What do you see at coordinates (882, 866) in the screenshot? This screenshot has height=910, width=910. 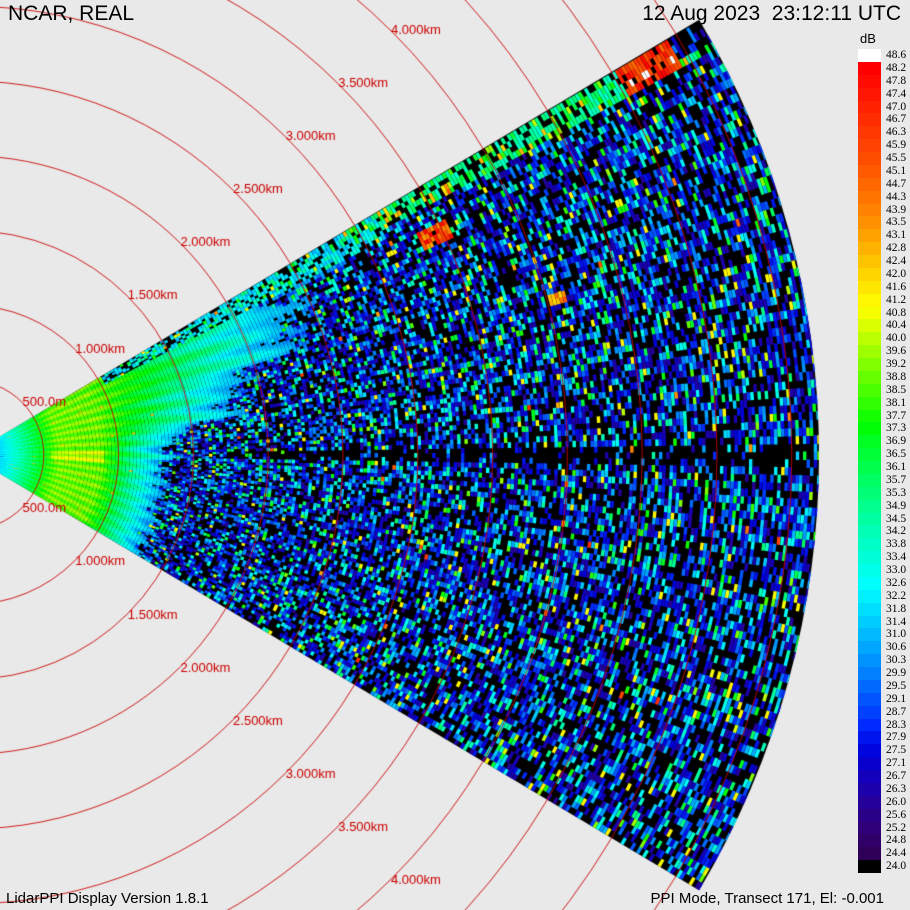 I see `colorbar-row: 24.0` at bounding box center [882, 866].